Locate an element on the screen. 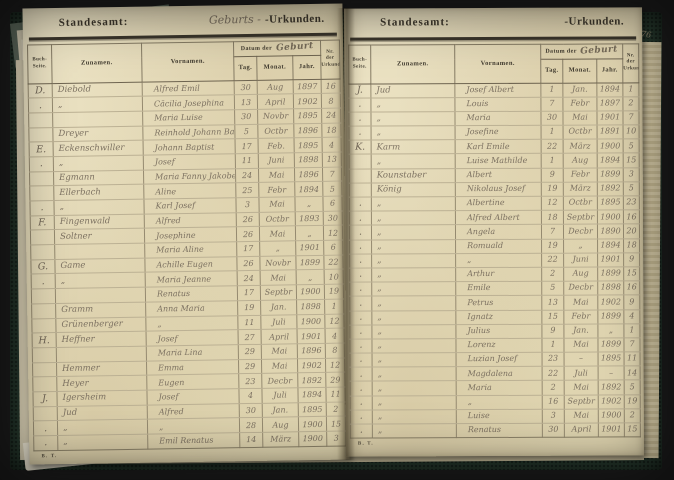 The width and height of the screenshot is (674, 480). cell-vorname: „ is located at coordinates (499, 402).